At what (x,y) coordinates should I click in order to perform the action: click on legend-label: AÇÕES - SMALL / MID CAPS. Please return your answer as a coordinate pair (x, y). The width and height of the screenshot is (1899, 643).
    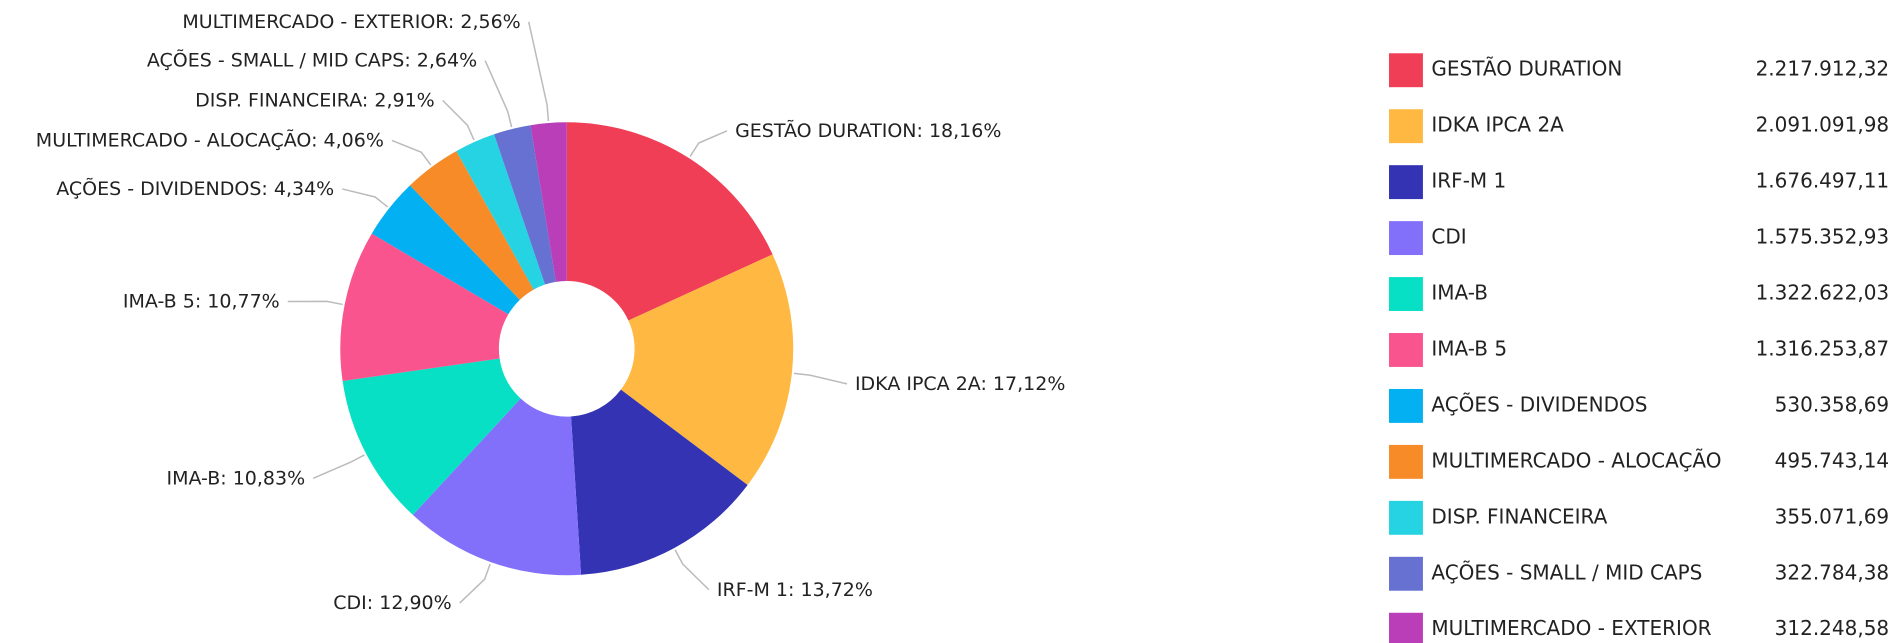
    Looking at the image, I should click on (1566, 572).